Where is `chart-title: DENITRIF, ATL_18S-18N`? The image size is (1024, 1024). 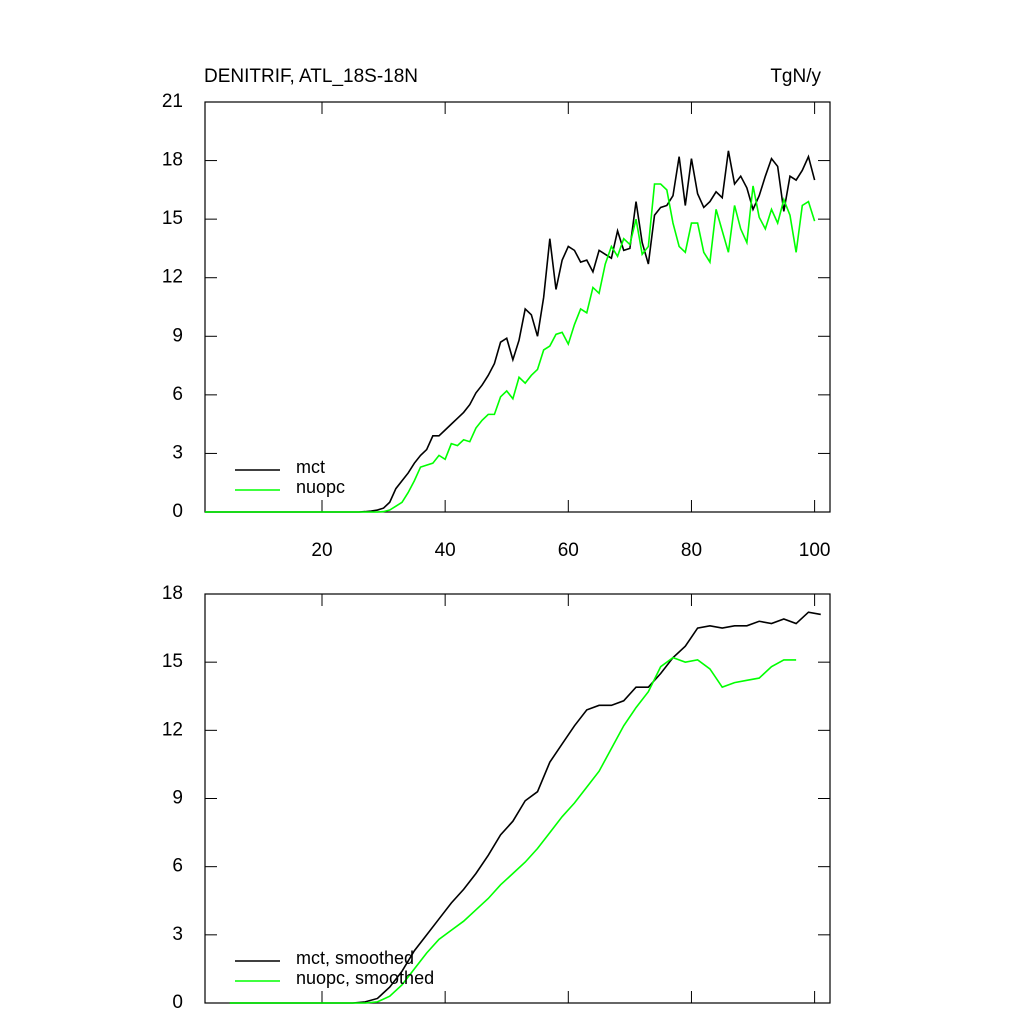
chart-title: DENITRIF, ATL_18S-18N is located at coordinates (311, 76).